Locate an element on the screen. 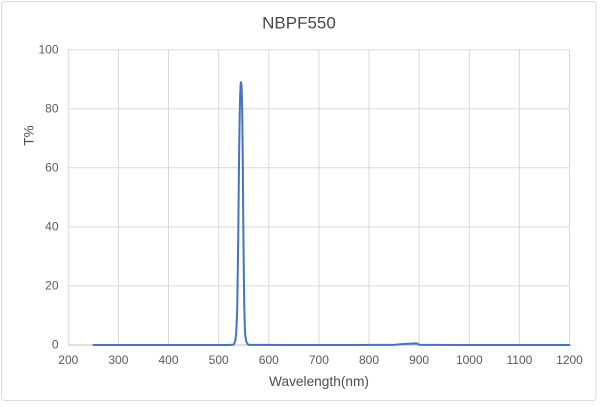 Image resolution: width=601 pixels, height=407 pixels. svg-text: 200 is located at coordinates (68, 360).